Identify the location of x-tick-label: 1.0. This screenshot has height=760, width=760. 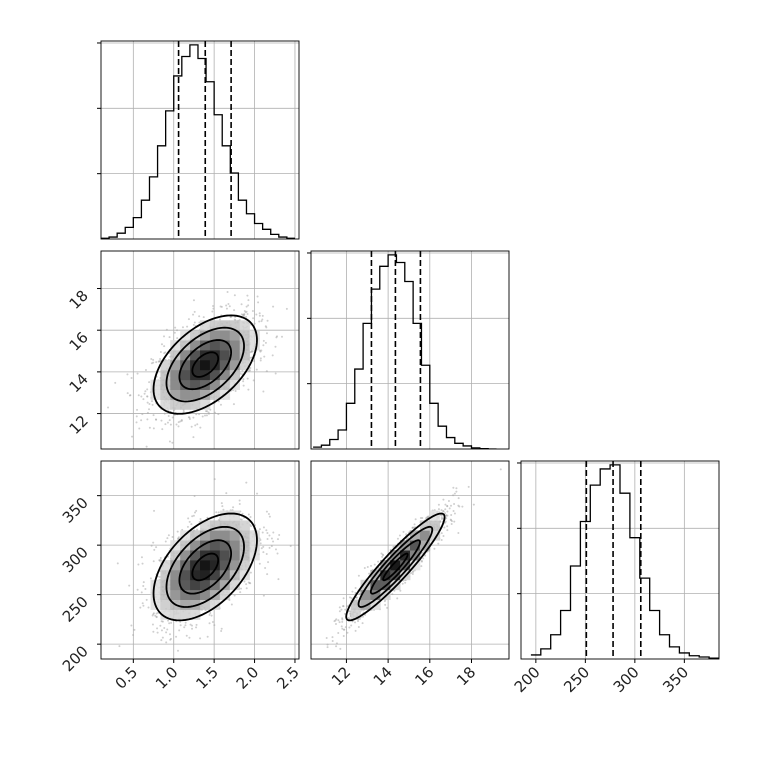
(167, 678).